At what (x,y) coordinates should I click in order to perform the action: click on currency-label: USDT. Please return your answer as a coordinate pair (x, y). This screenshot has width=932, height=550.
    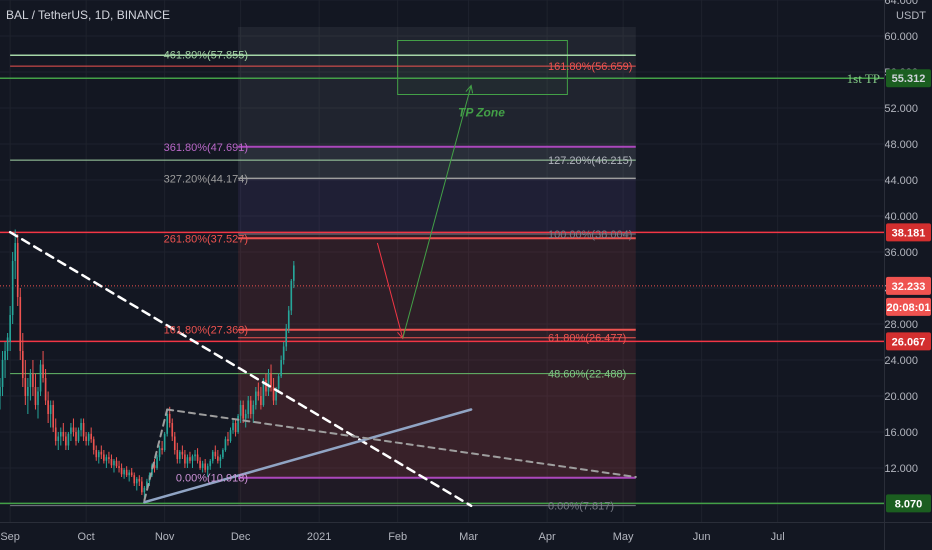
    Looking at the image, I should click on (911, 16).